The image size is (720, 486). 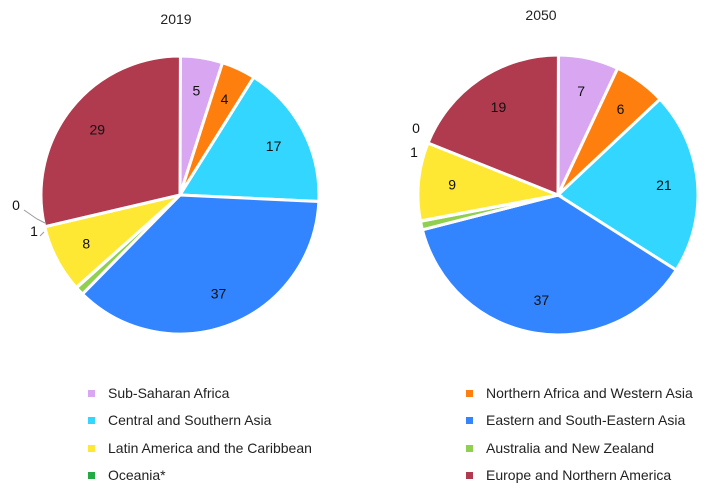 I want to click on data-label-latin-america-and-the-caribbean: 8, so click(x=86, y=244).